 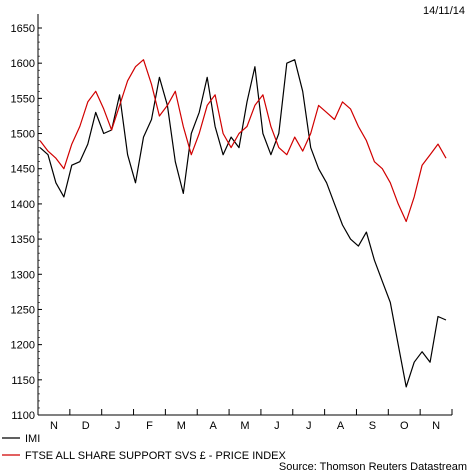 I want to click on y-tick-label: 1400, so click(x=23, y=205).